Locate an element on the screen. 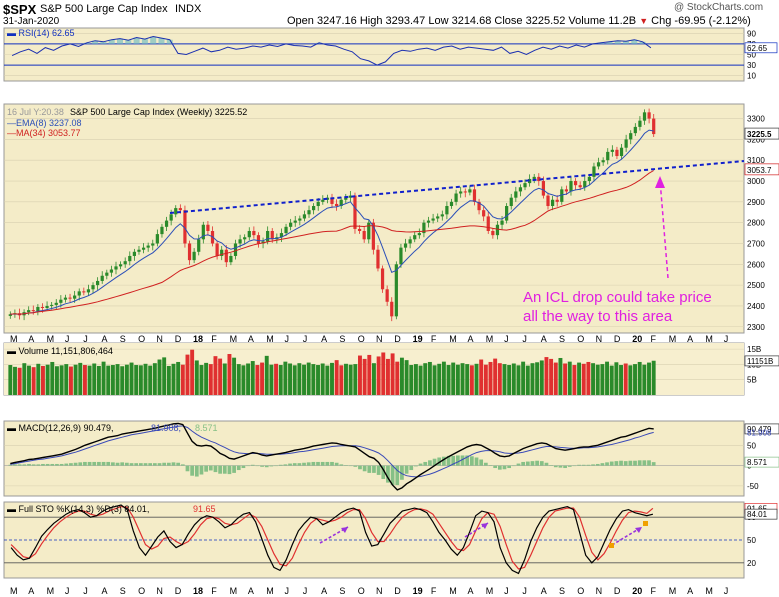 Image resolution: width=779 pixels, height=597 pixels. x-axis-label-bottom: A is located at coordinates (324, 591).